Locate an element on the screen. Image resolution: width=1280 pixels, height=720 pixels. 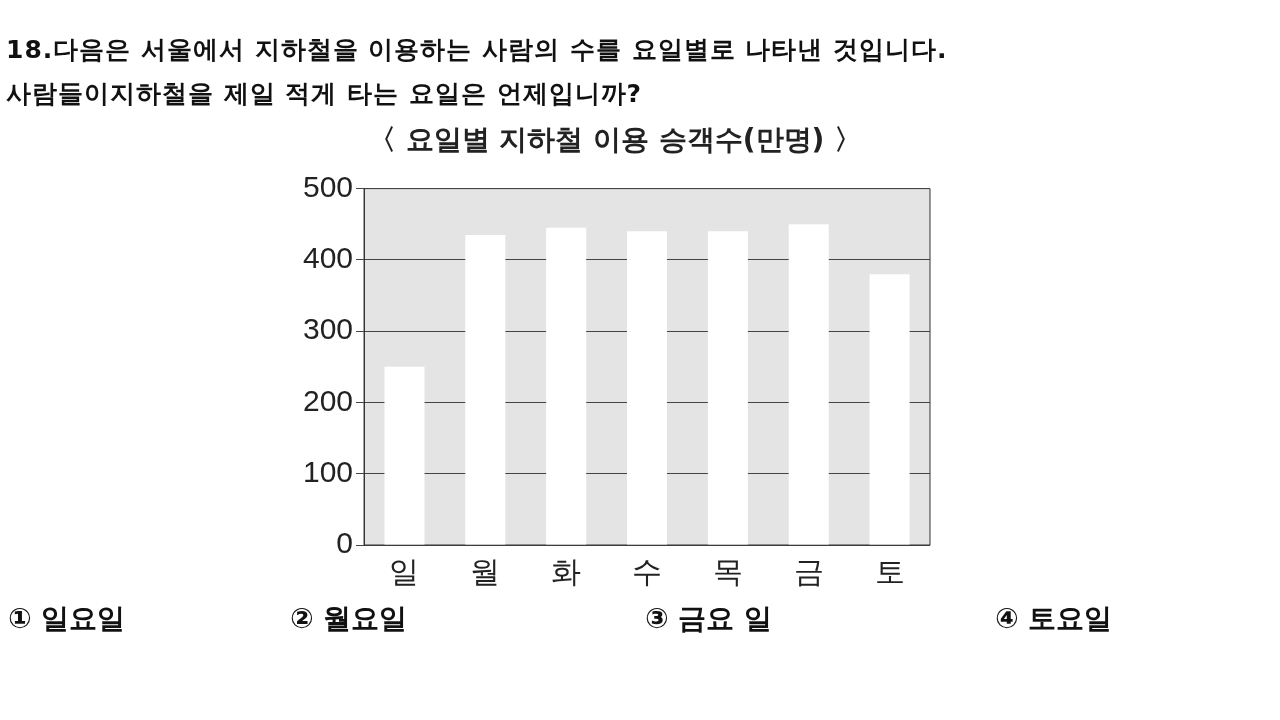
text: 18.다음은 서울에서 지하철을 이용하는 사람의 수를 요일별로 나타낸 것입니다. is located at coordinates (477, 50).